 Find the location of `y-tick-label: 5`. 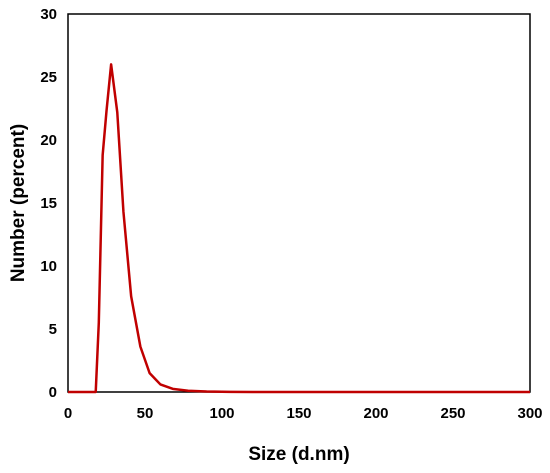

y-tick-label: 5 is located at coordinates (53, 329).